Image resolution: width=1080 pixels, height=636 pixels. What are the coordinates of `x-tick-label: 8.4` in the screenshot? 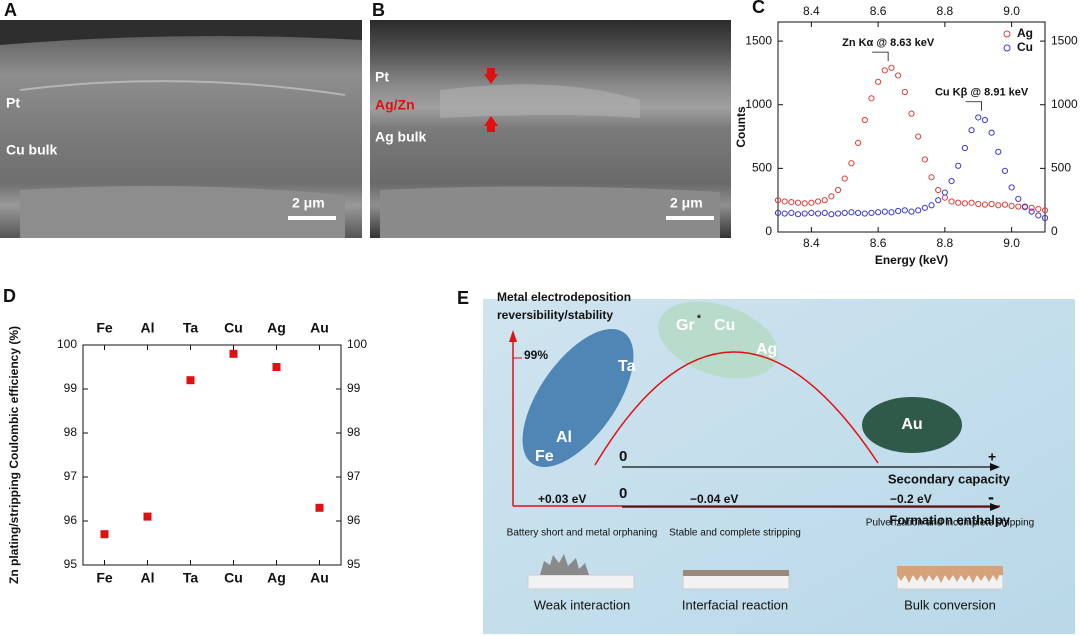 It's located at (811, 243).